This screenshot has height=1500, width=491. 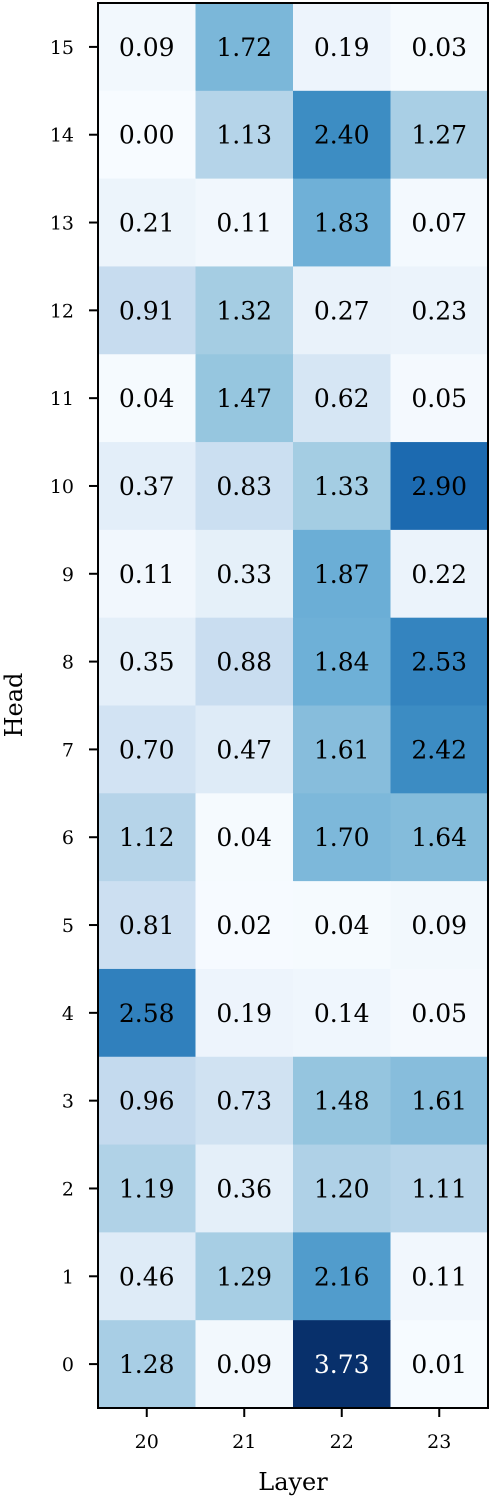 I want to click on y-tick-label: 7, so click(x=68, y=750).